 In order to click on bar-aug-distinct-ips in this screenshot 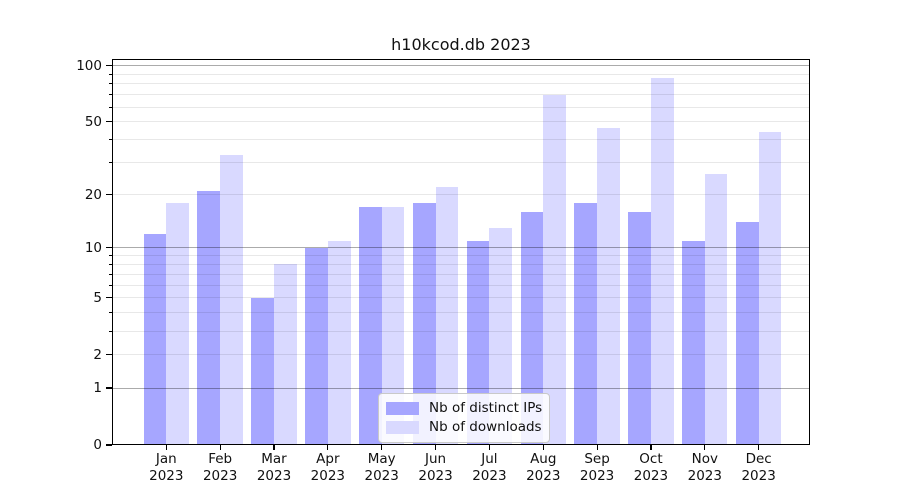, I will do `click(532, 328)`.